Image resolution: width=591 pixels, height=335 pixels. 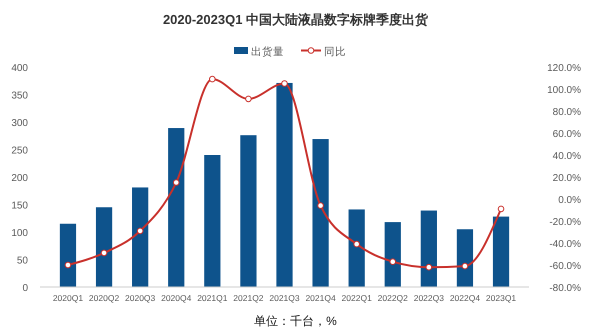 What do you see at coordinates (501, 298) in the screenshot?
I see `x-tick-label: 2023Q1` at bounding box center [501, 298].